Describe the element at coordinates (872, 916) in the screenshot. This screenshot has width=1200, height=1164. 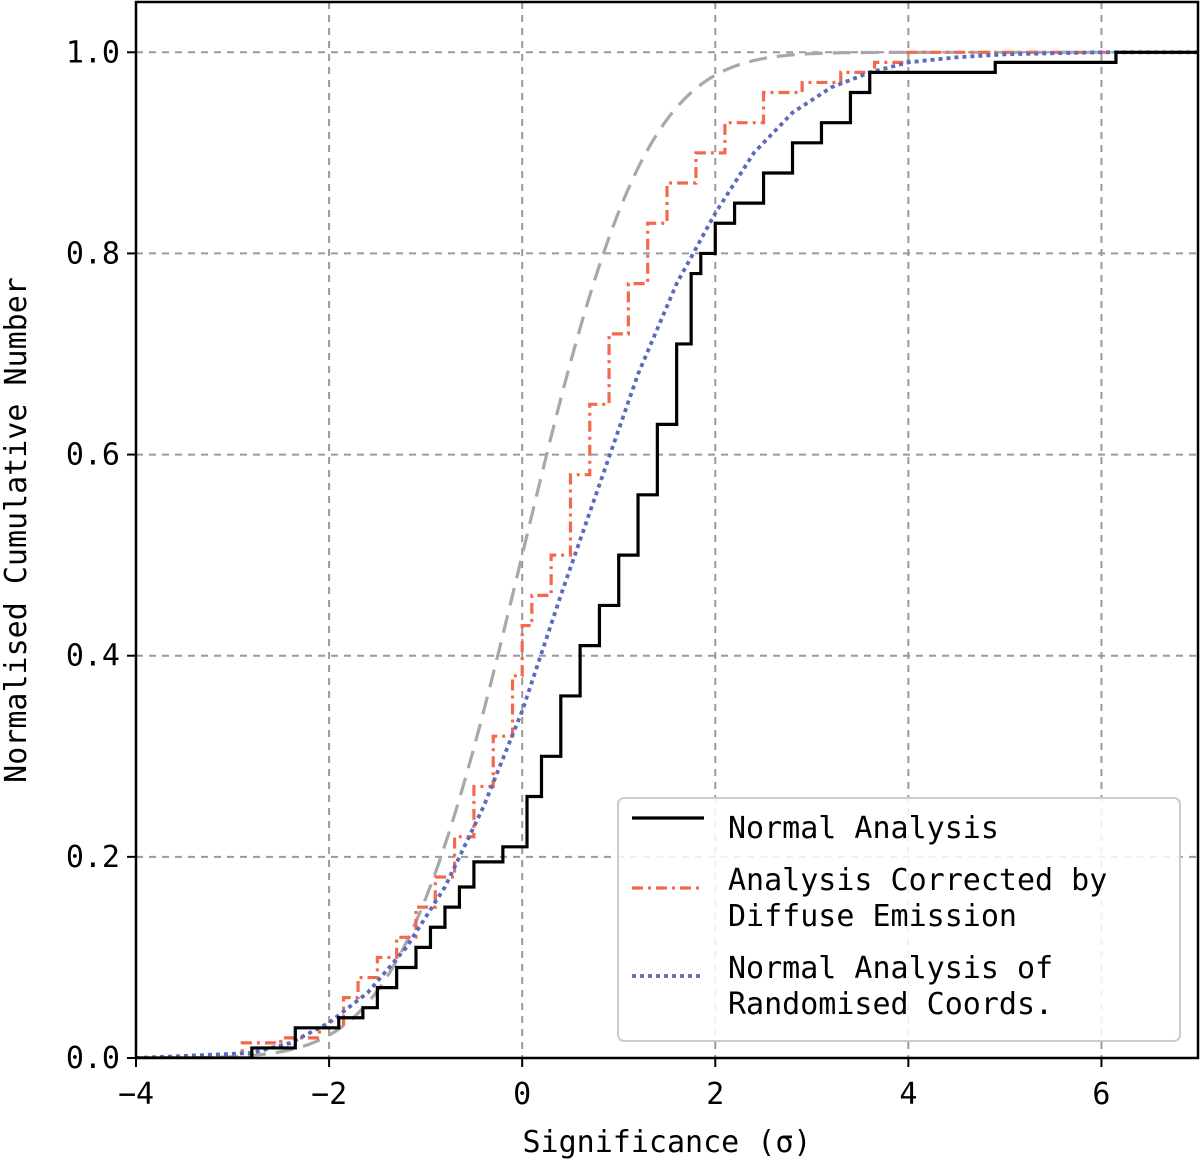
I see `legend-label: Diffuse Emission` at that location.